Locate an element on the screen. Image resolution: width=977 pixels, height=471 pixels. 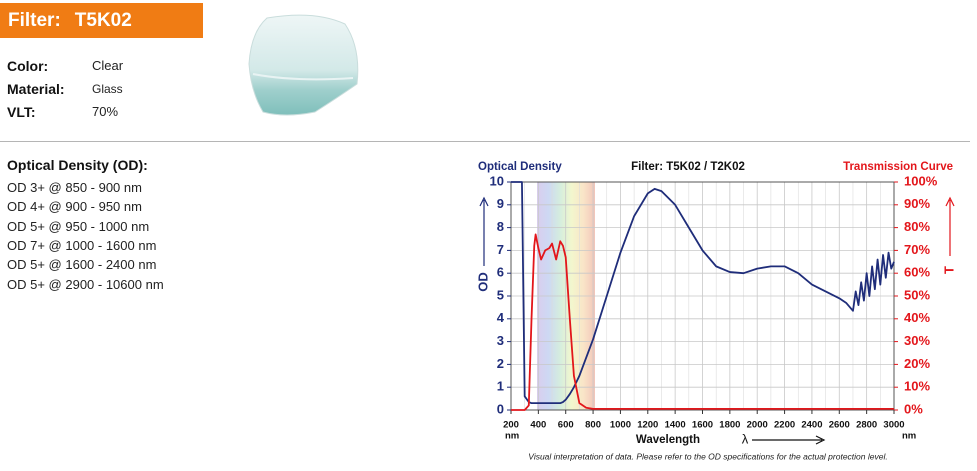
y2-tick-label: 90% is located at coordinates (917, 203).